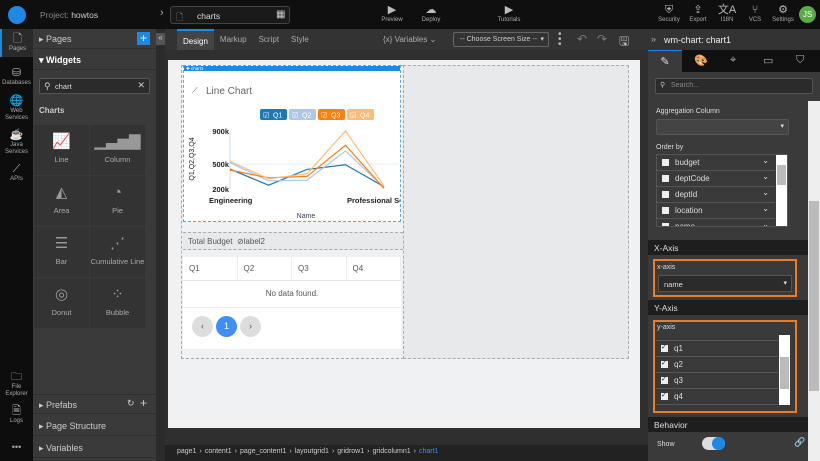  Describe the element at coordinates (226, 326) in the screenshot. I see `page-1-button: 1` at that location.